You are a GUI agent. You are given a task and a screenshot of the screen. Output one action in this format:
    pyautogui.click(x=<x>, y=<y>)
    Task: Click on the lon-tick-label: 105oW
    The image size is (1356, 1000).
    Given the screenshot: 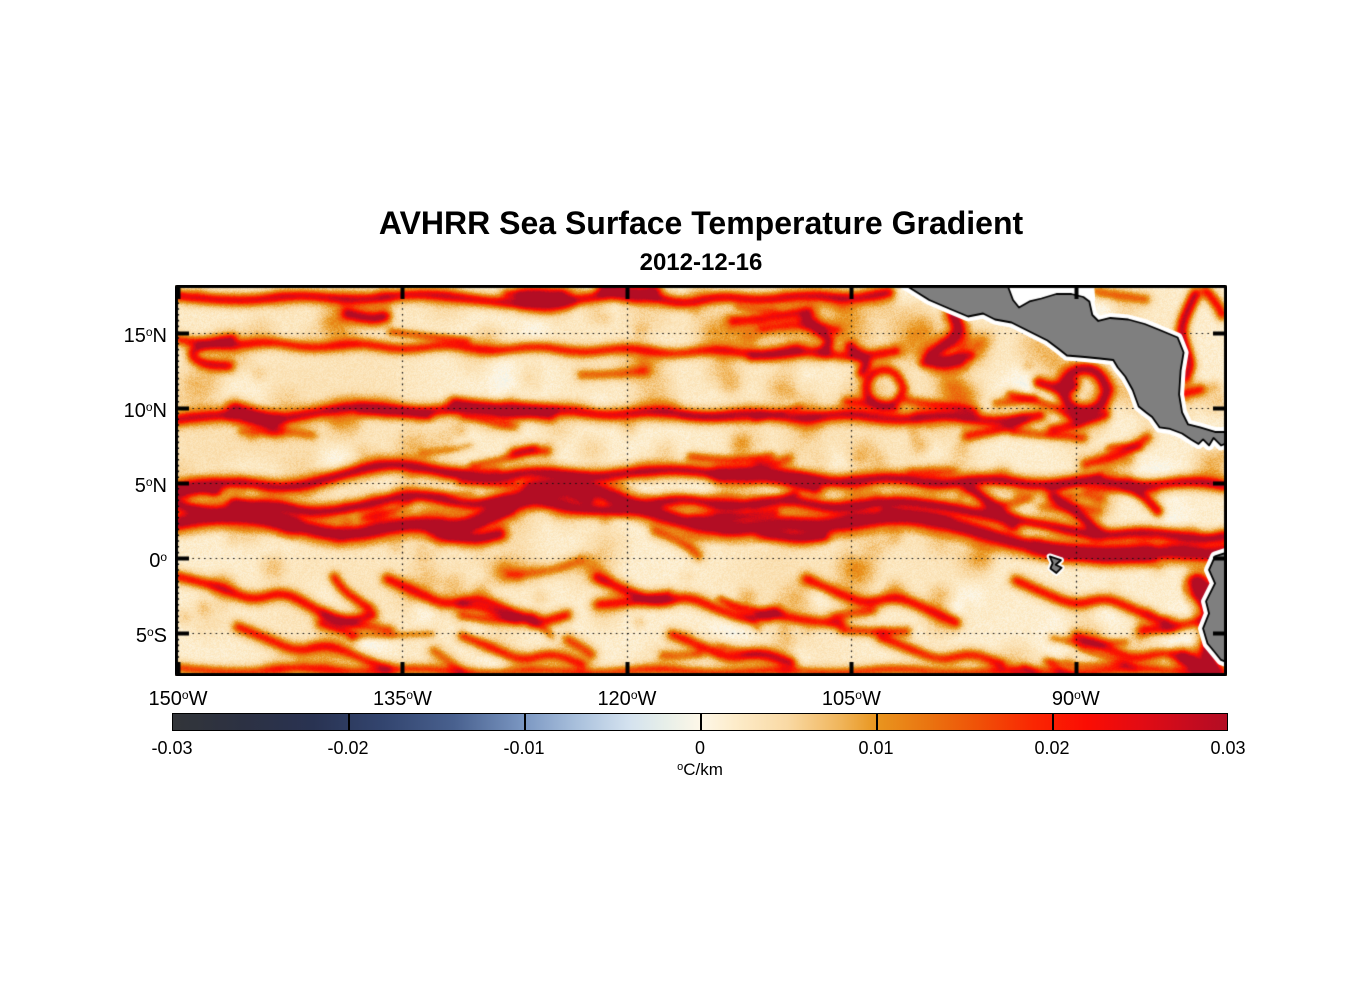 What is the action you would take?
    pyautogui.click(x=851, y=699)
    